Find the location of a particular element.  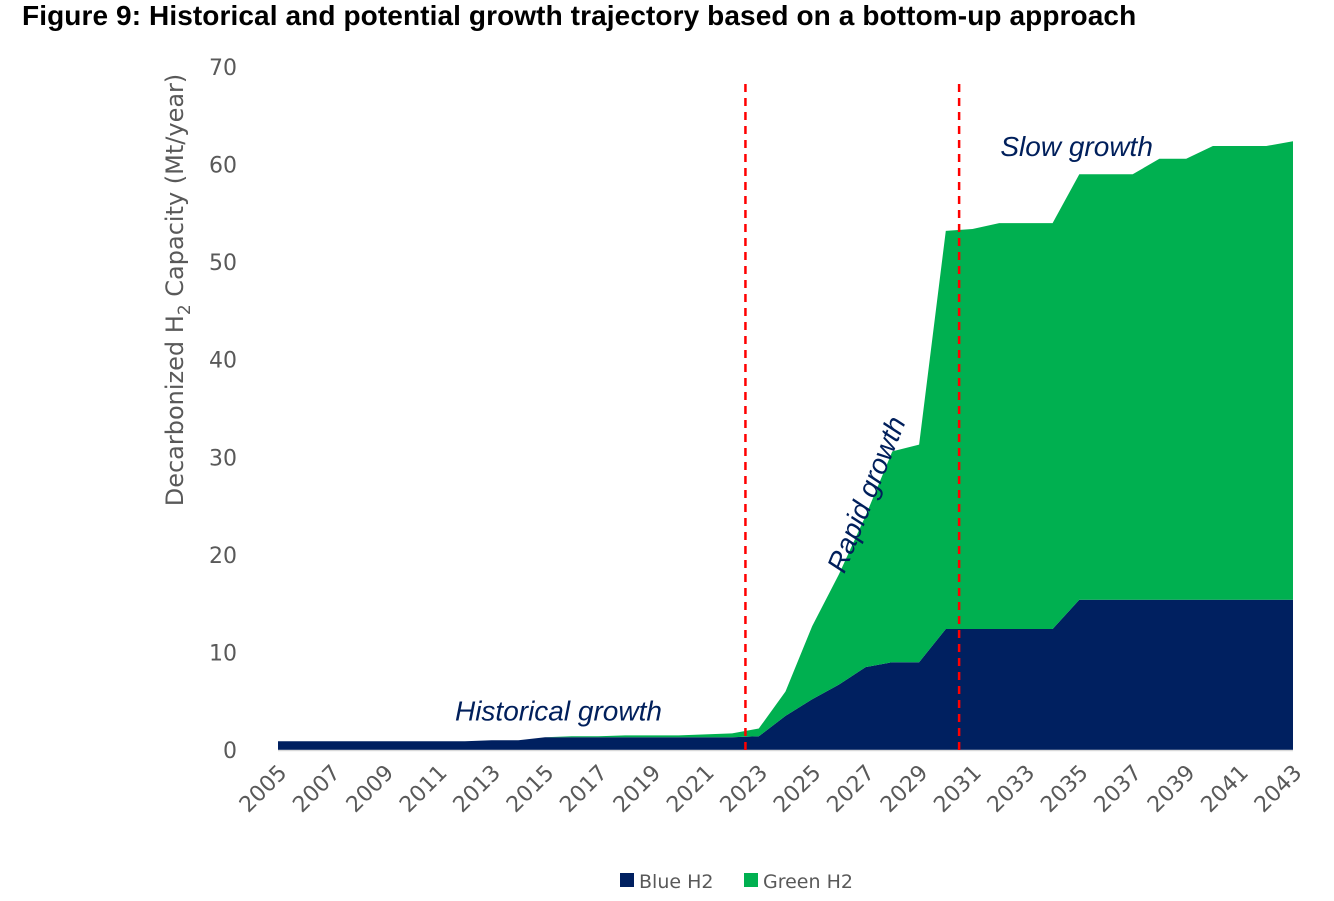

y-tick-label: 70 is located at coordinates (223, 68).